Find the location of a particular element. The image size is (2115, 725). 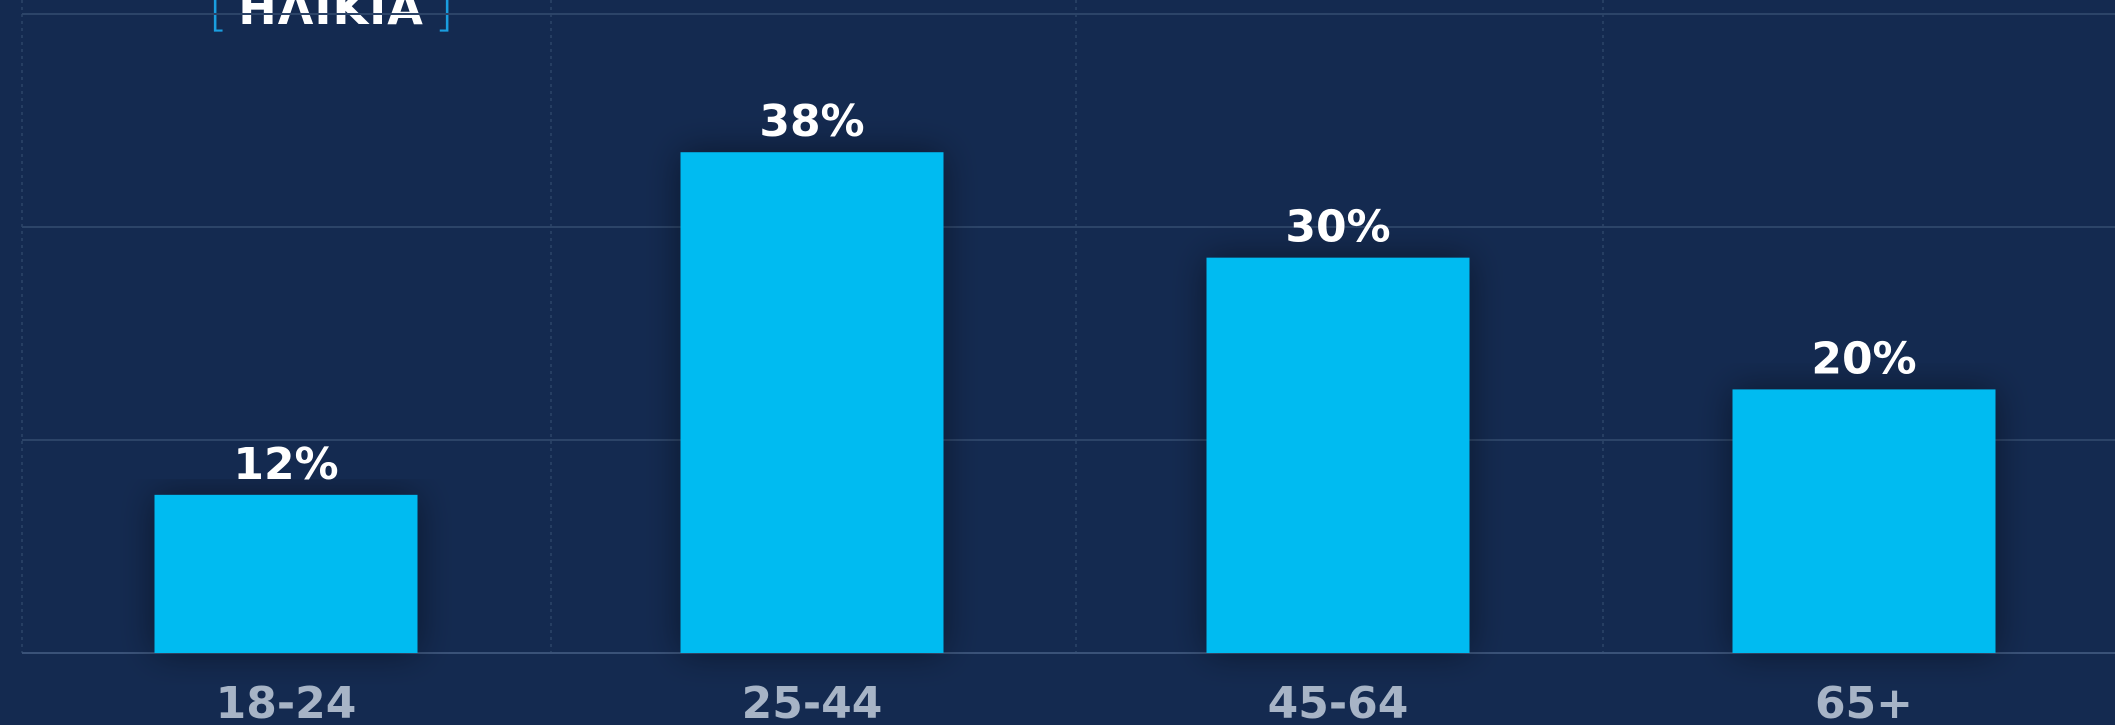

chart-title-block: [ ΗΛΙΚΙΑ ] is located at coordinates (331, 19).